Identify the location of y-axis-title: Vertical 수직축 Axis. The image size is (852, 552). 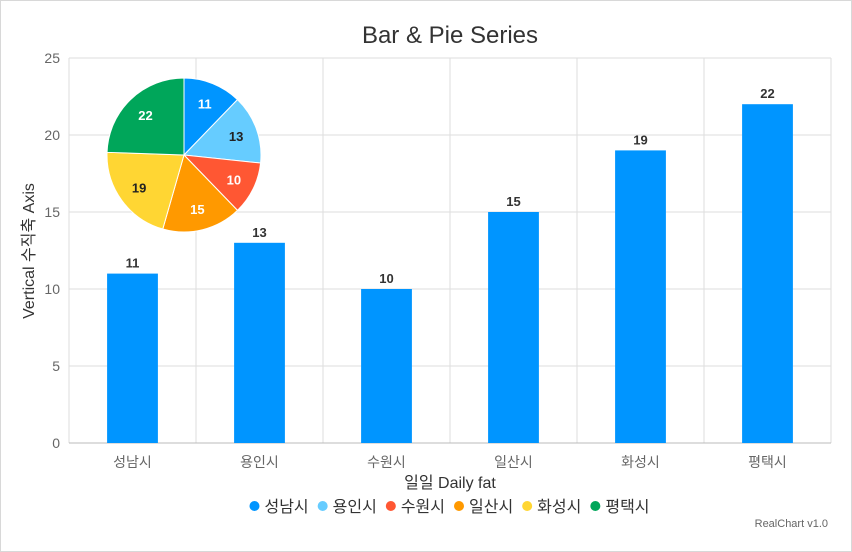
(29, 251).